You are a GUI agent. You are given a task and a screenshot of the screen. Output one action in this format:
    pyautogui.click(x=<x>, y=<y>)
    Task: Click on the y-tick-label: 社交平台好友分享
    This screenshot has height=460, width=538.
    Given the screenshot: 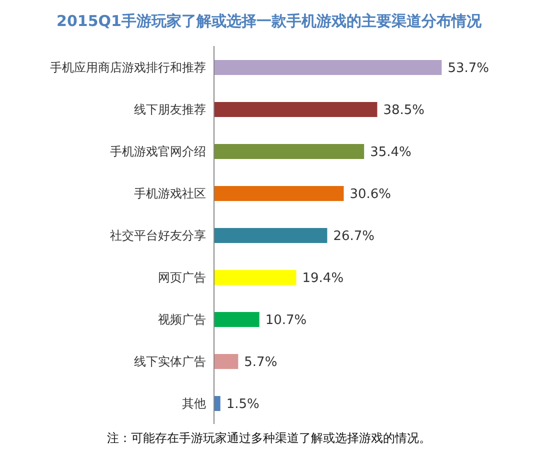 What is the action you would take?
    pyautogui.click(x=158, y=235)
    